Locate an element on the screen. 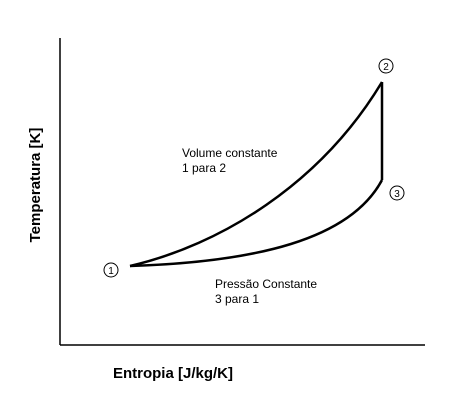 This screenshot has height=404, width=470. node-label: 3 is located at coordinates (397, 194).